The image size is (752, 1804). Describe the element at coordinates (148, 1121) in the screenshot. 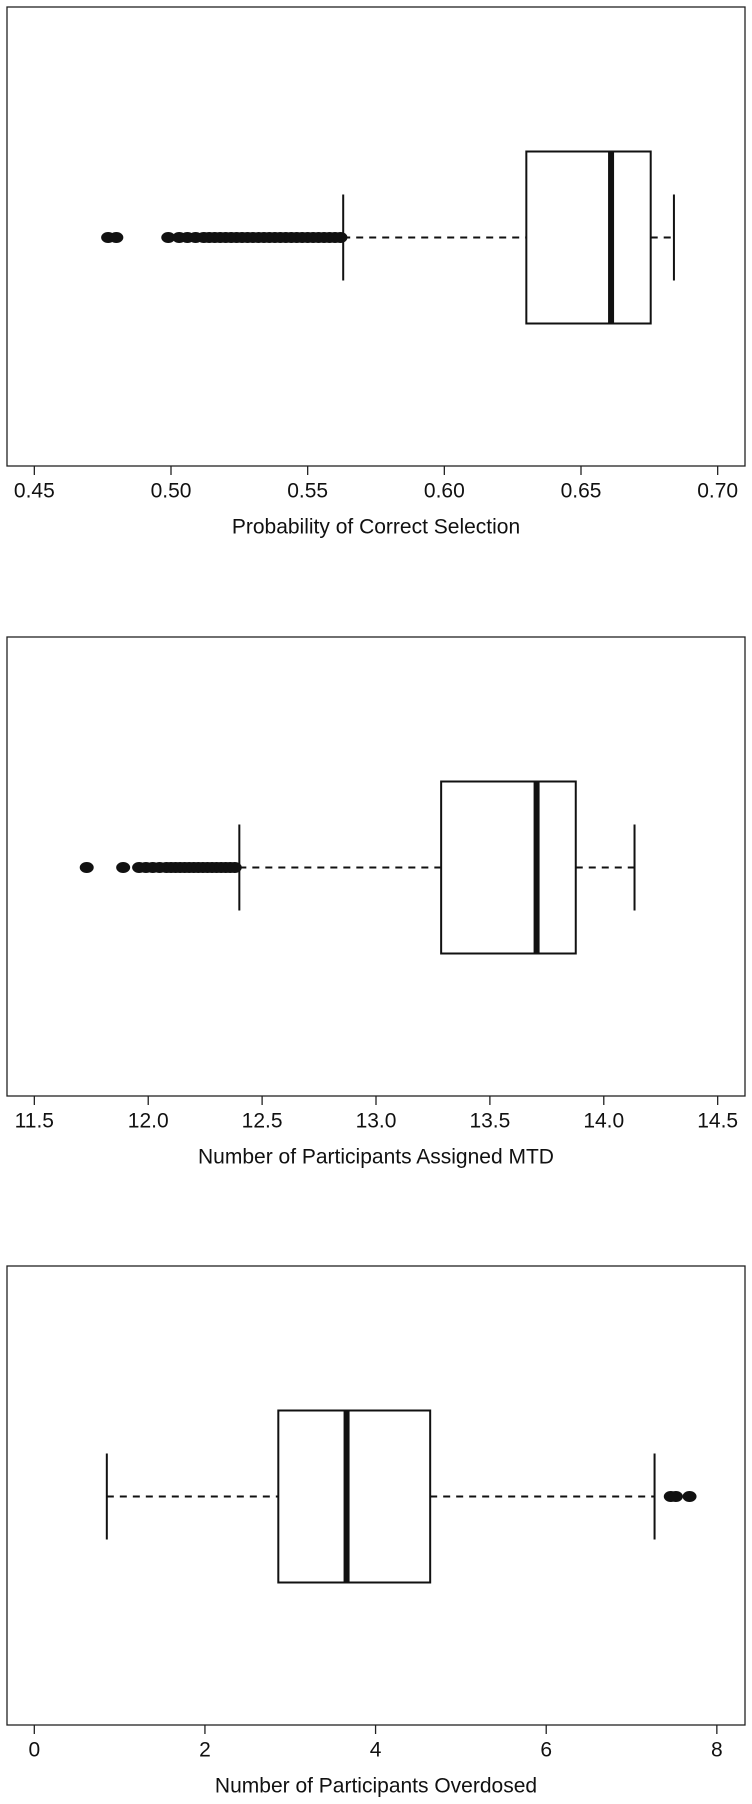

I see `x-tick-label: 12.0` at that location.